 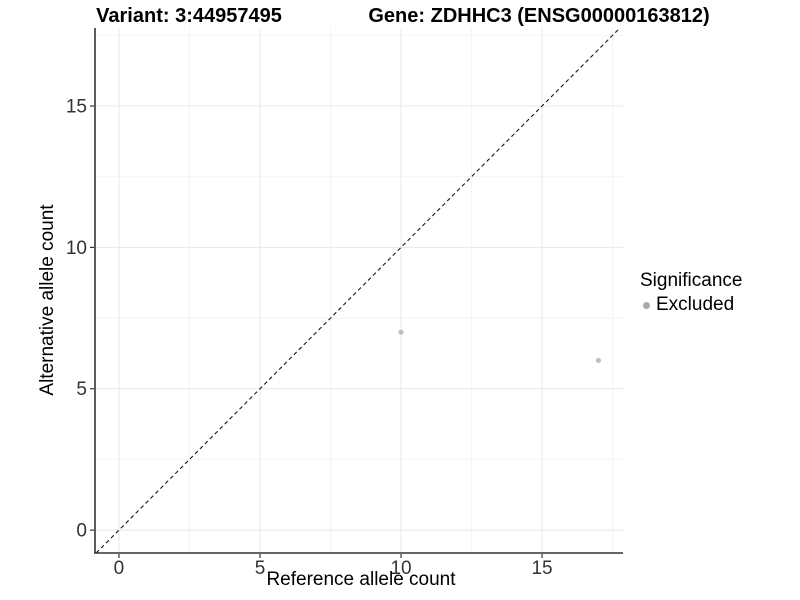 I want to click on gene-title: Gene: ZDHHC3 (ENSG00000163812), so click(x=539, y=16).